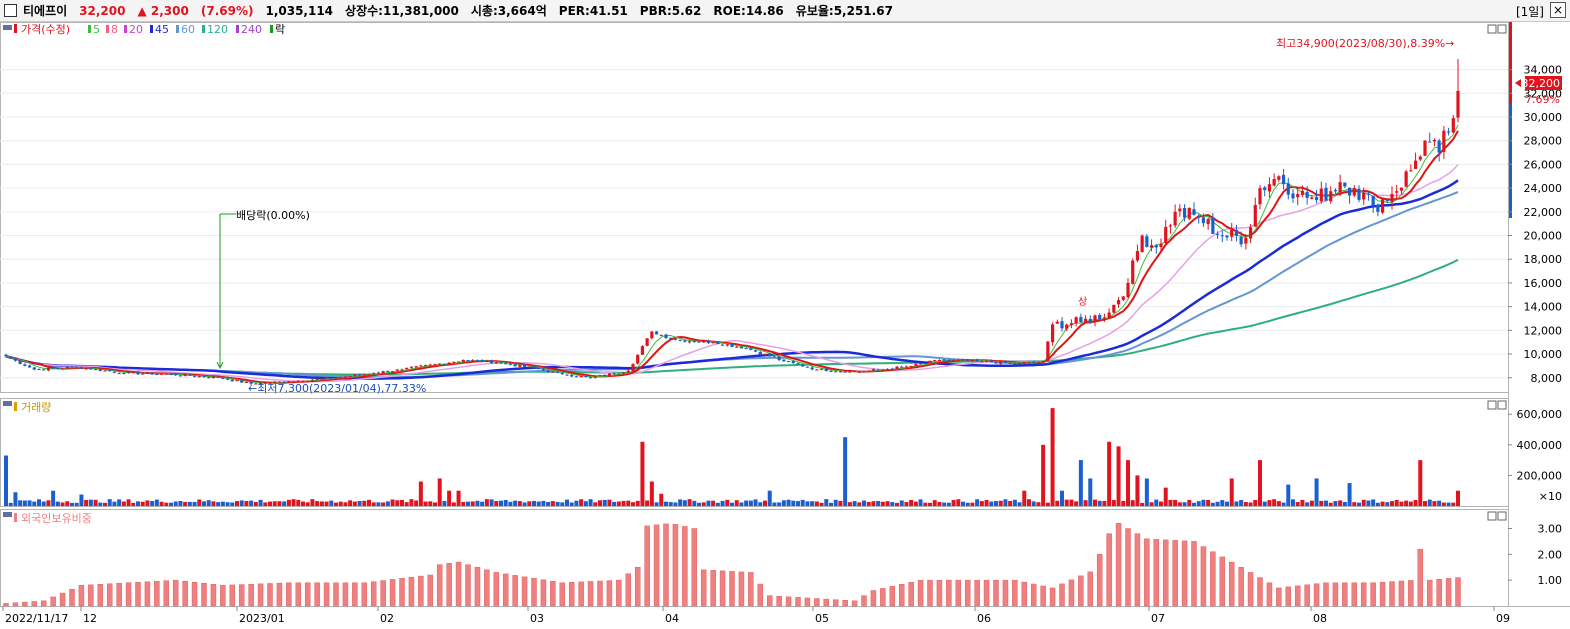 This screenshot has width=1570, height=629. What do you see at coordinates (217, 29) in the screenshot?
I see `legend-ma-label: 120` at bounding box center [217, 29].